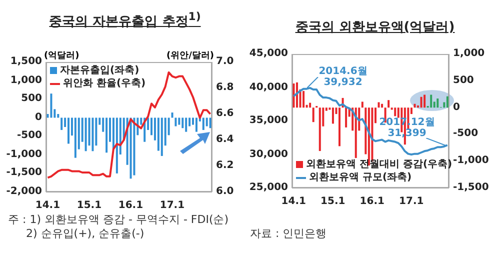 This screenshot has height=272, width=500. I want to click on y2-tick-label: 0, so click(456, 107).